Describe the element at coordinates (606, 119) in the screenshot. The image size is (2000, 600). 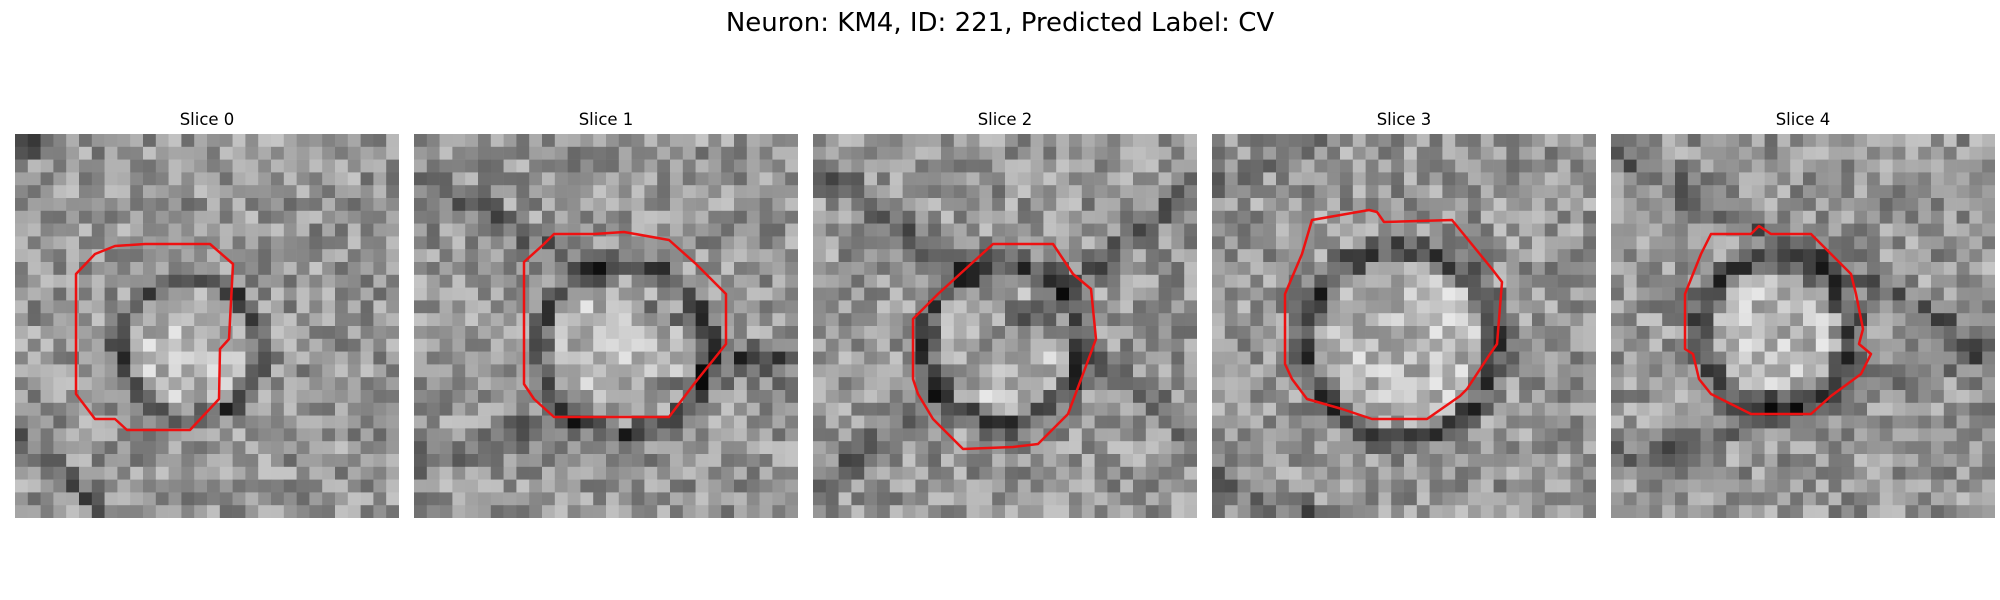
I see `slice-title-1: Slice 1` at that location.